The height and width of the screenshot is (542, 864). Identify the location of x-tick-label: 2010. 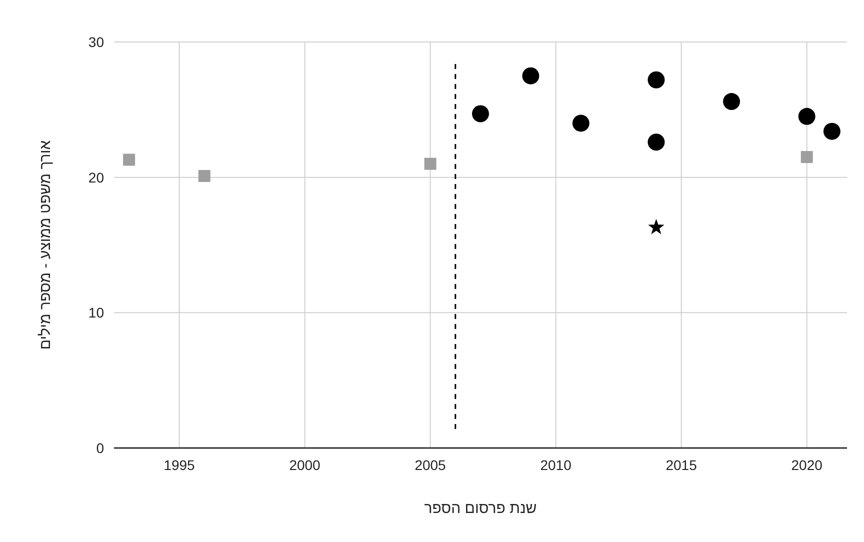
(556, 465).